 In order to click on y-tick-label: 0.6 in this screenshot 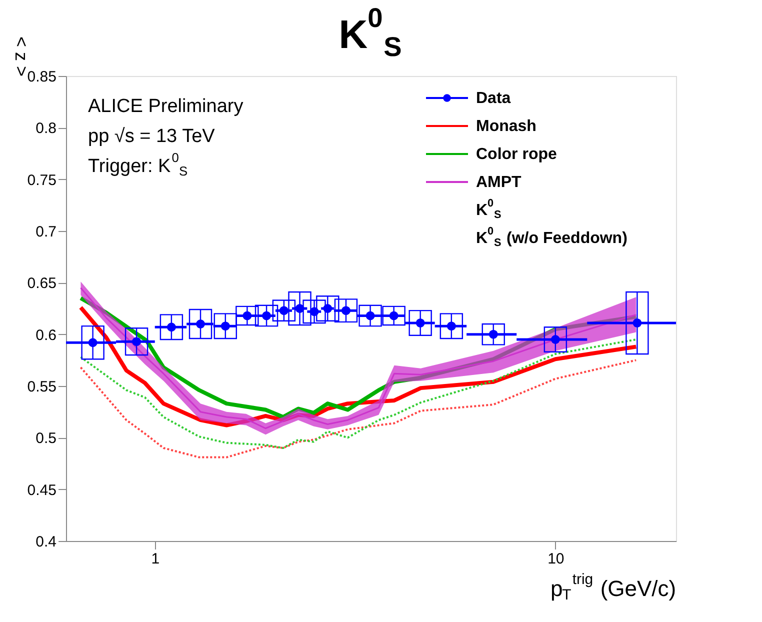, I will do `click(46, 335)`.